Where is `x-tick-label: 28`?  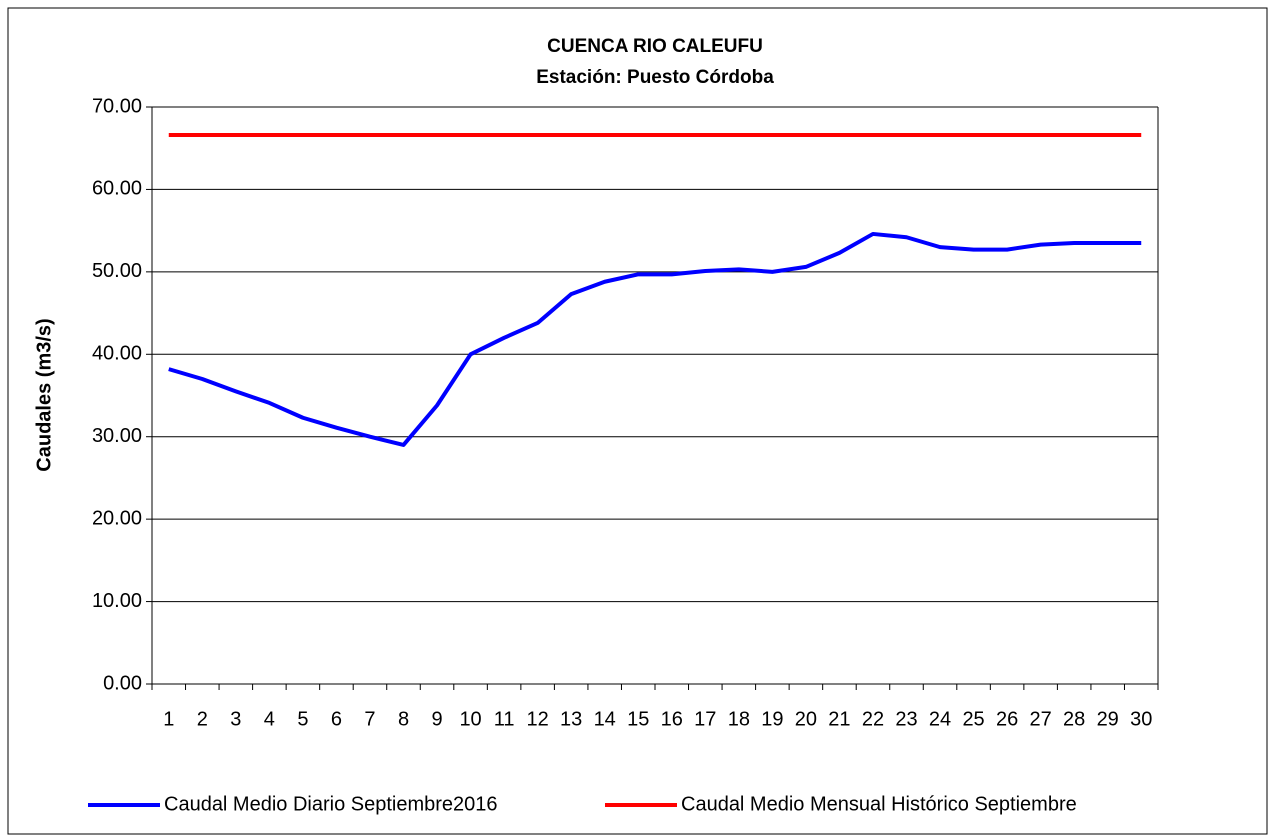 x-tick-label: 28 is located at coordinates (1074, 719).